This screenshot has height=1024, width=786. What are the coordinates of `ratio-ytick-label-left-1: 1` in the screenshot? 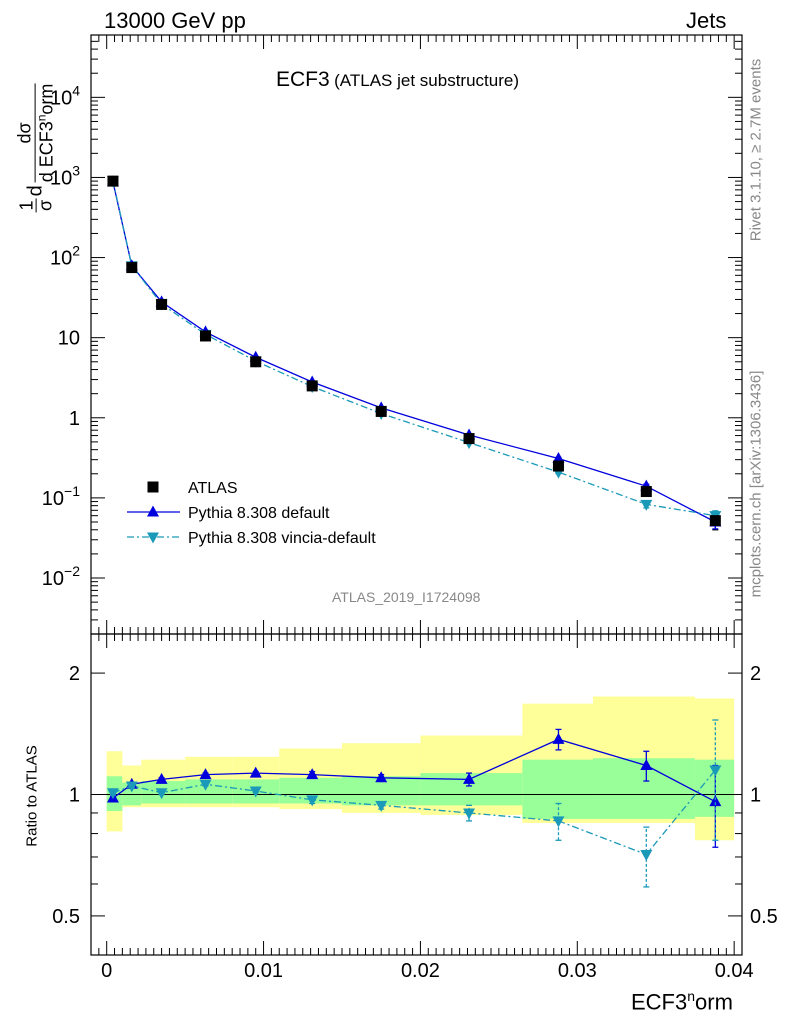 It's located at (74, 796).